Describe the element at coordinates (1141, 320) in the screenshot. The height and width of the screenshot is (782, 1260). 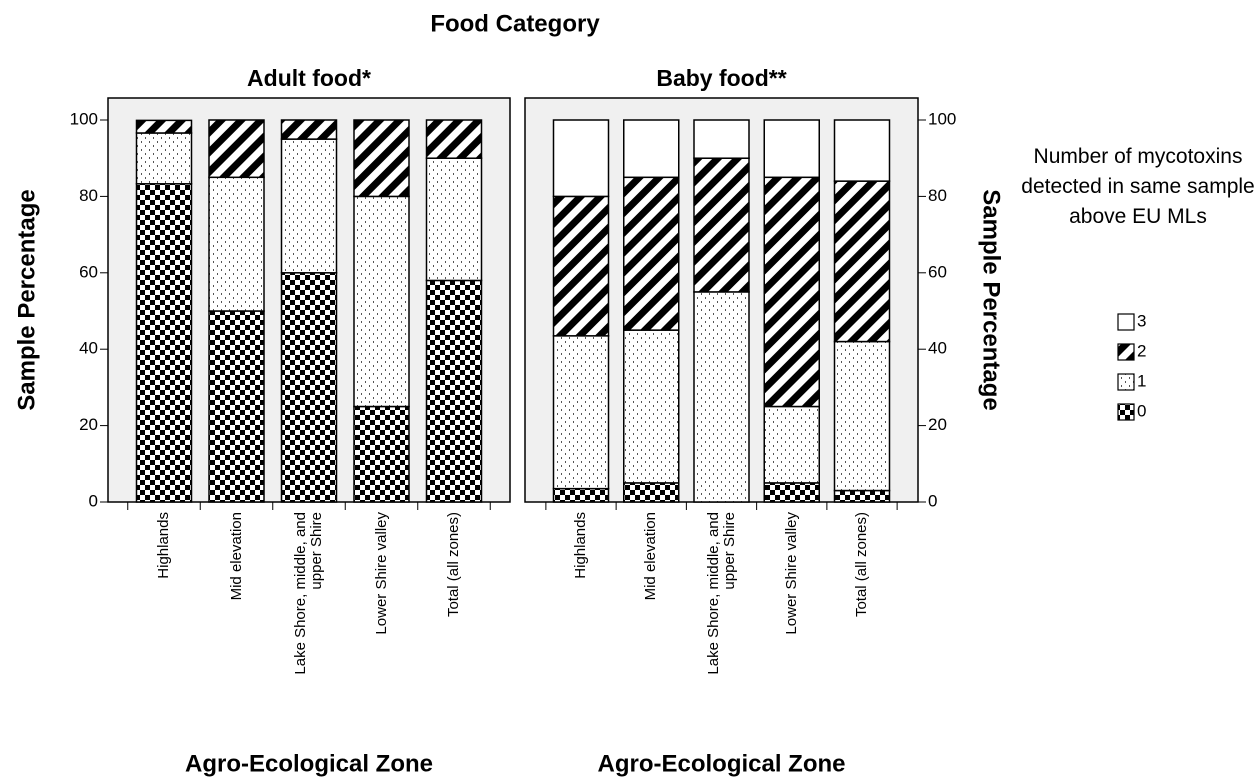
I see `legend-label: 3` at that location.